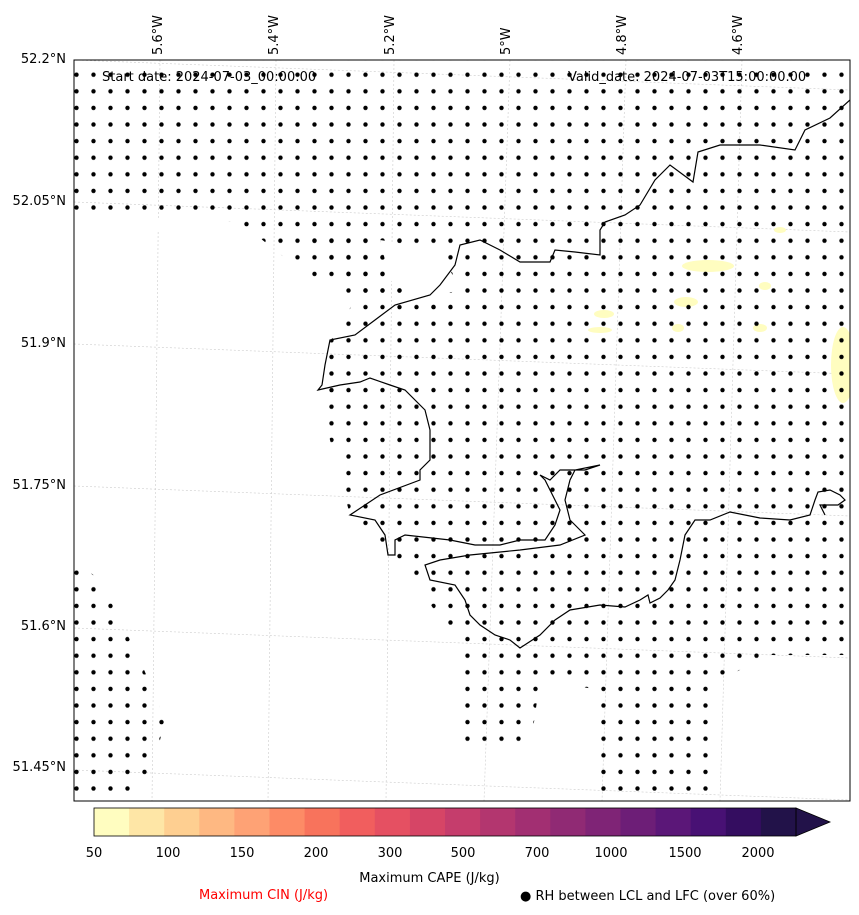 The height and width of the screenshot is (915, 859). Describe the element at coordinates (622, 34) in the screenshot. I see `lon-label-4.8w: 4.8°W` at that location.